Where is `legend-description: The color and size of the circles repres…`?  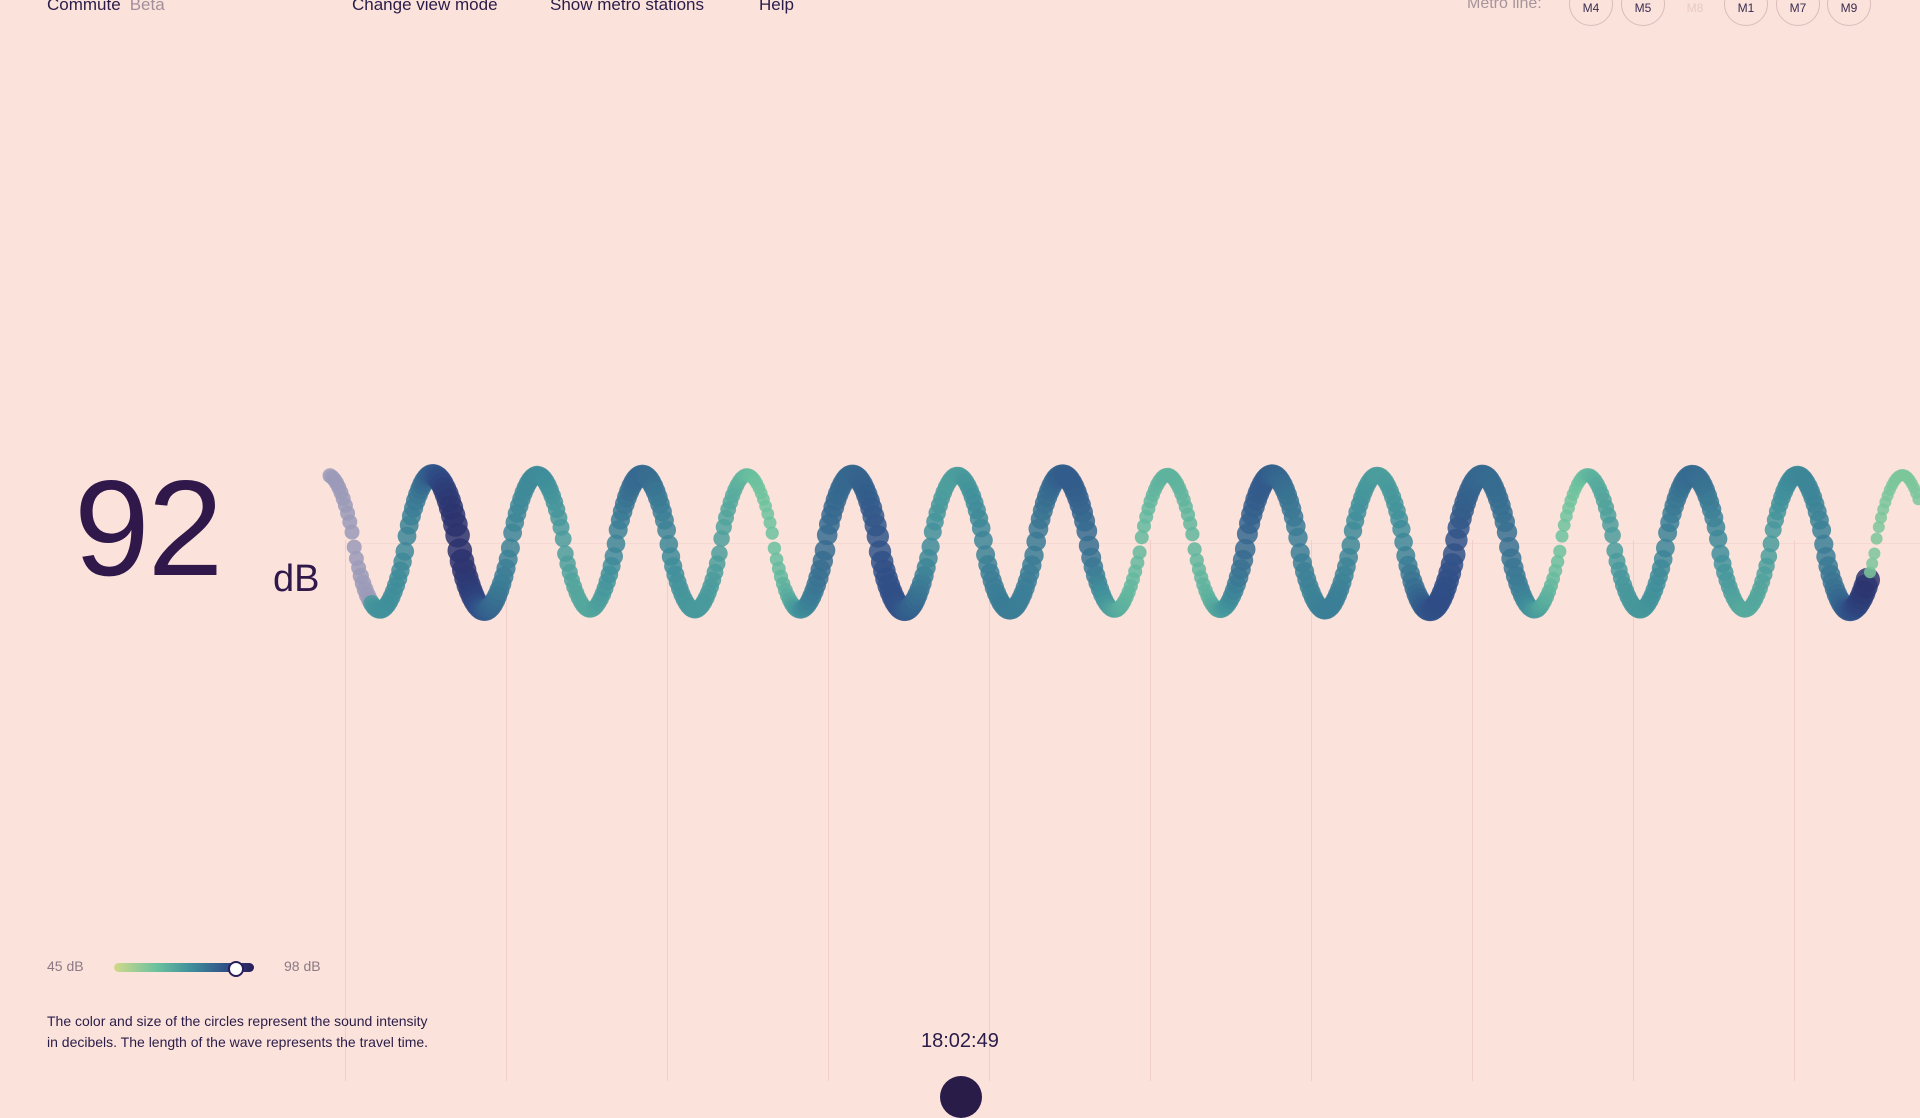
legend-description: The color and size of the circles repres… is located at coordinates (242, 1032).